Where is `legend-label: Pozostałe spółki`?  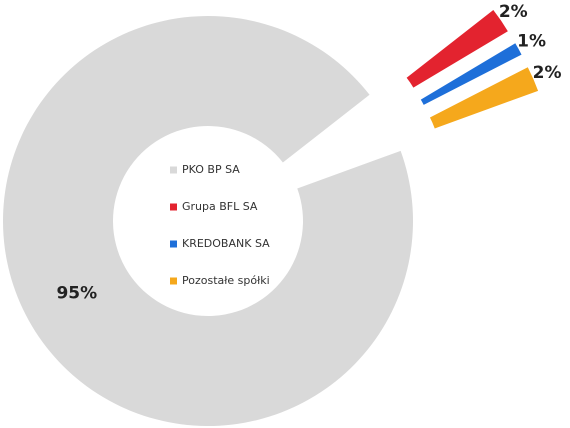 legend-label: Pozostałe spółki is located at coordinates (226, 280).